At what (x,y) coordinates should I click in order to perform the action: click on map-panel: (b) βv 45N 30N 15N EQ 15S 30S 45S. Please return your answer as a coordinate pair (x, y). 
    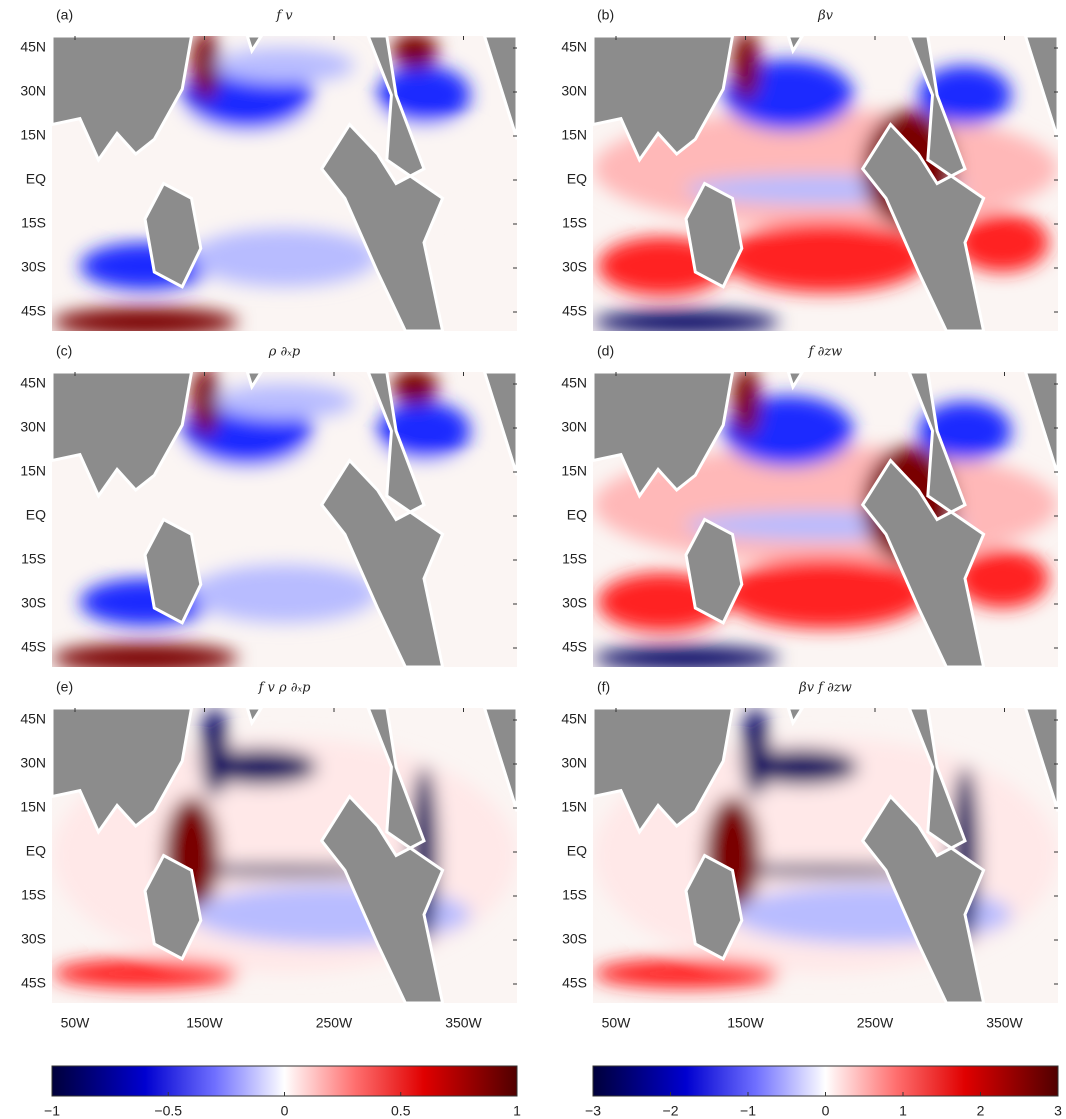
    Looking at the image, I should click on (809, 169).